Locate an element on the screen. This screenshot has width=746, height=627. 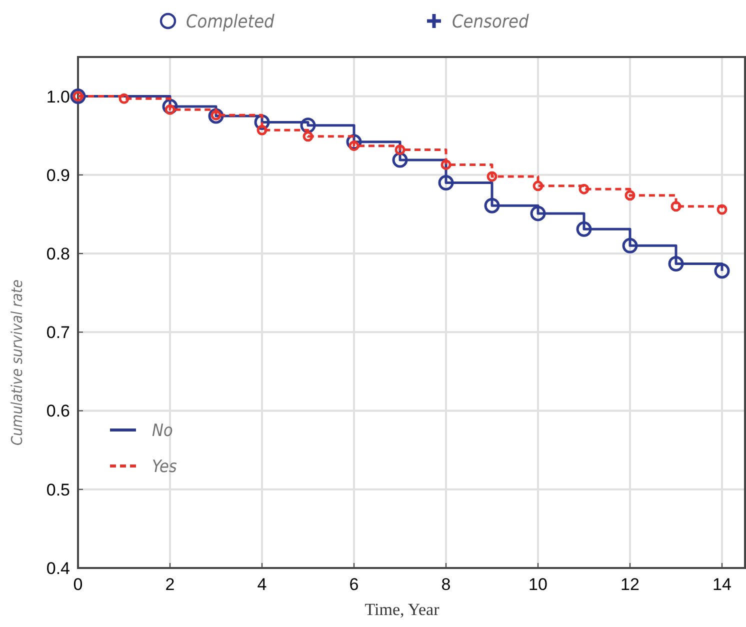
legend-label: No is located at coordinates (162, 430).